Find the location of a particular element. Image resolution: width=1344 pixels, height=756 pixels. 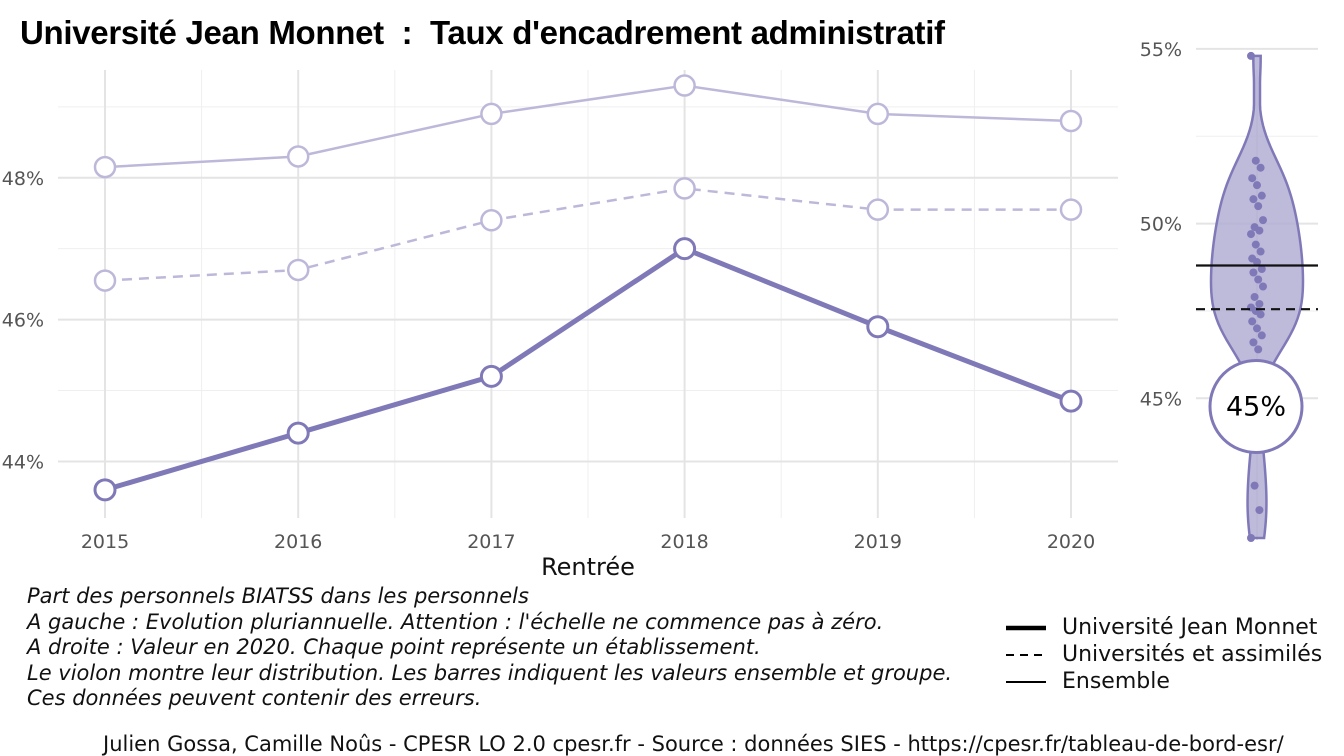

x-tick-label: 2016 is located at coordinates (298, 542).